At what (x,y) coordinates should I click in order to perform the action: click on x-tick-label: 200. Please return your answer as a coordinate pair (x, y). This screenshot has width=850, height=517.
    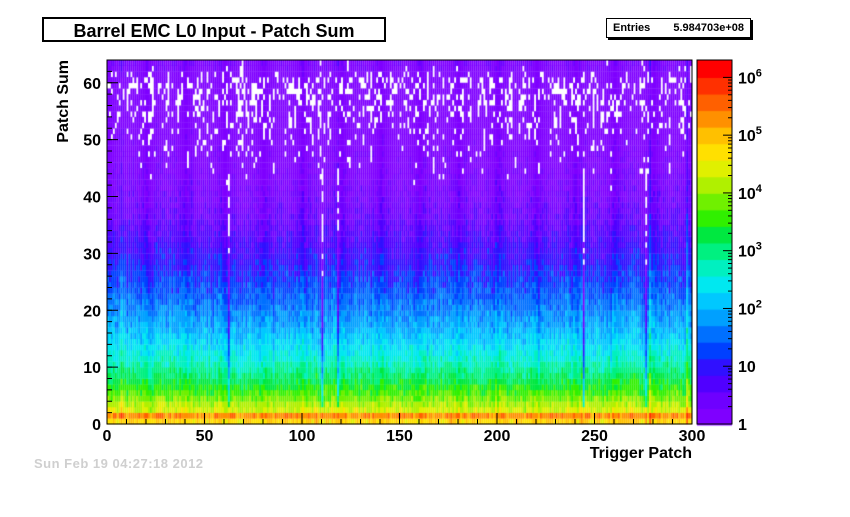
    Looking at the image, I should click on (497, 436).